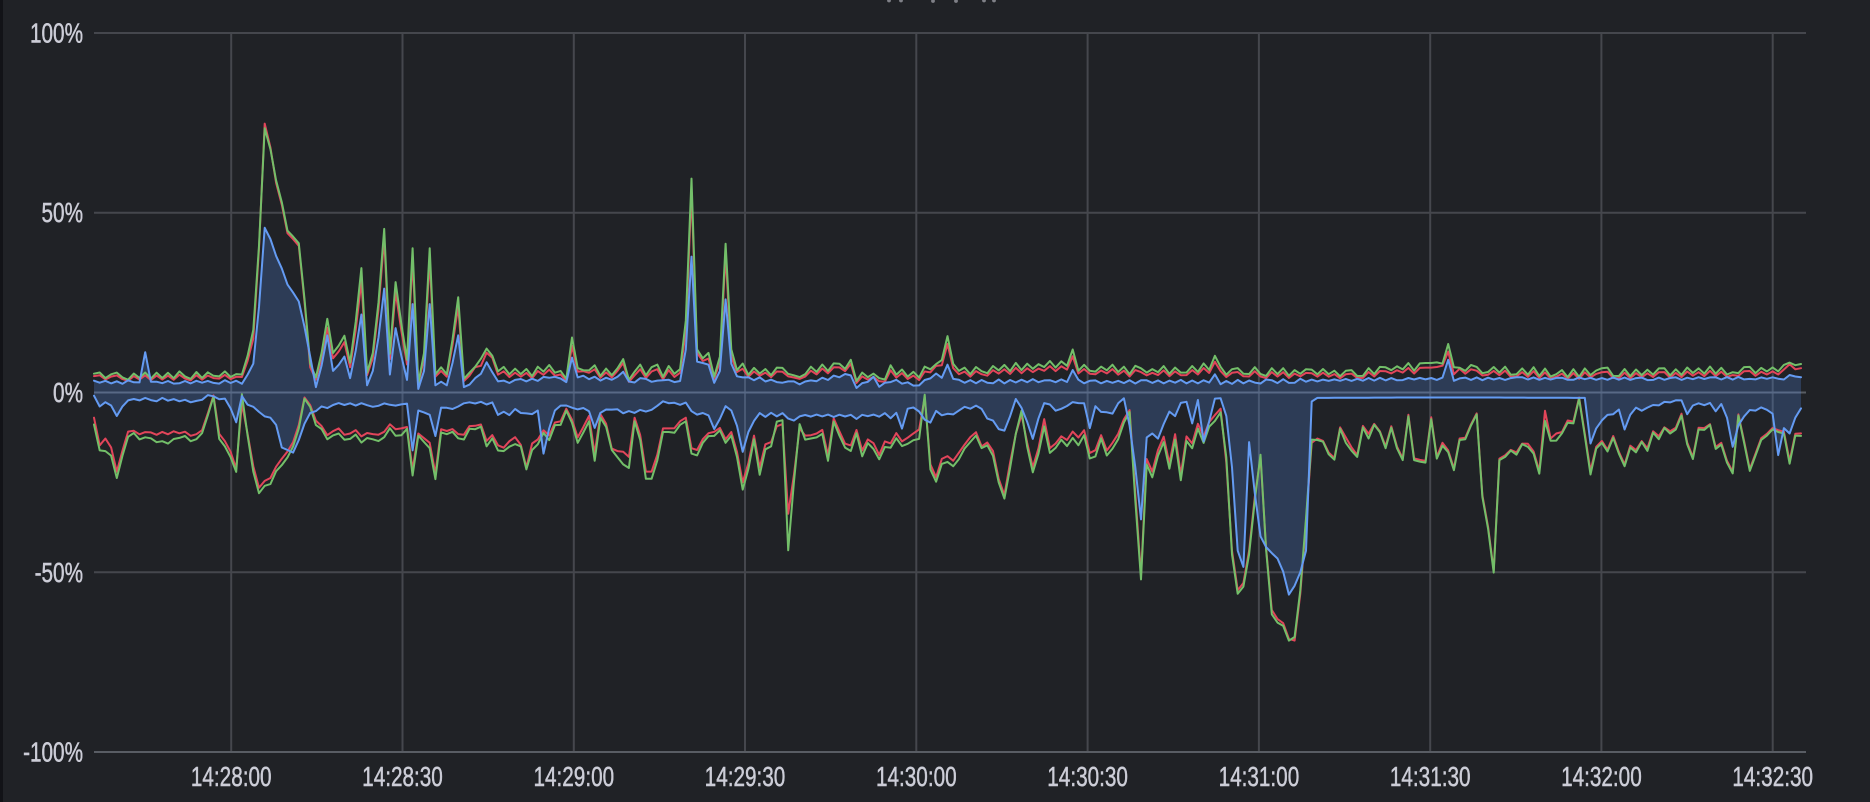 This screenshot has width=1870, height=802. What do you see at coordinates (68, 393) in the screenshot?
I see `svg-text: 0%` at bounding box center [68, 393].